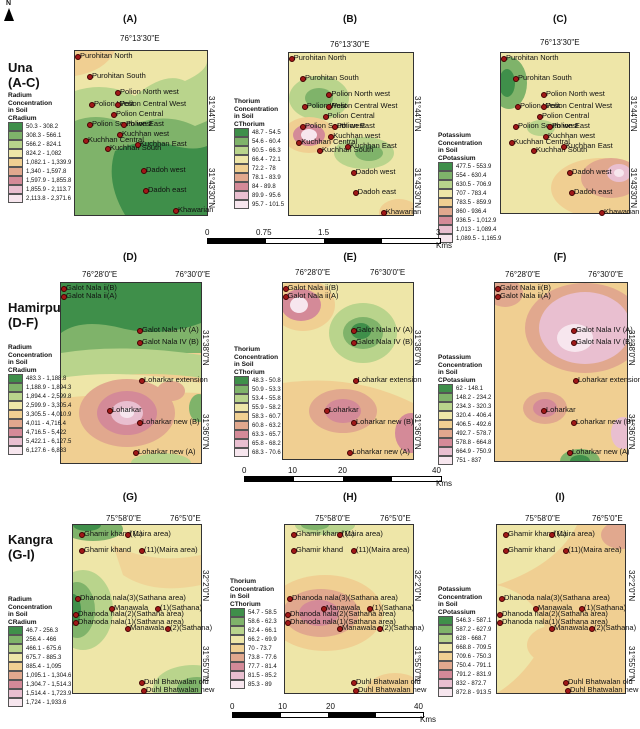  Describe the element at coordinates (171, 549) in the screenshot. I see `kan-g-site-label: (11)(Maira area)` at that location.